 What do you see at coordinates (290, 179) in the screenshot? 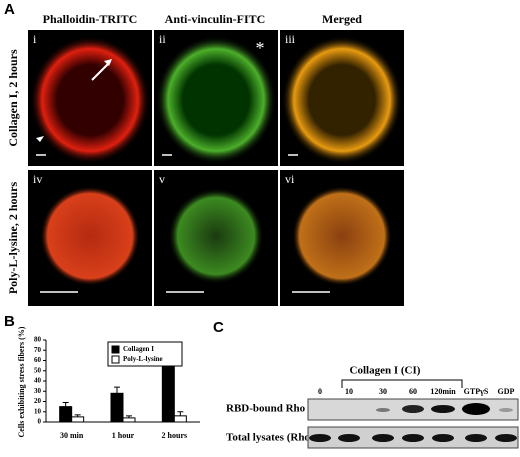
I see `image-label: vi` at bounding box center [290, 179].